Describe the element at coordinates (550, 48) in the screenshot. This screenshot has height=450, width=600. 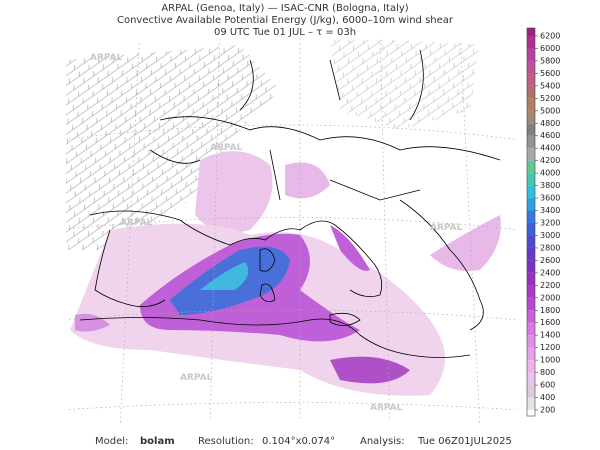
I see `colorbar-label: 6000` at that location.